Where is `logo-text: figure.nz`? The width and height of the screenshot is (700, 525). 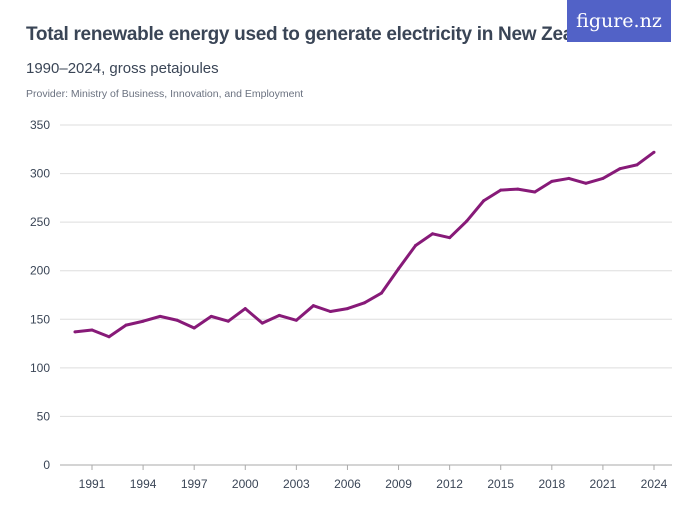
logo-text: figure.nz is located at coordinates (619, 21).